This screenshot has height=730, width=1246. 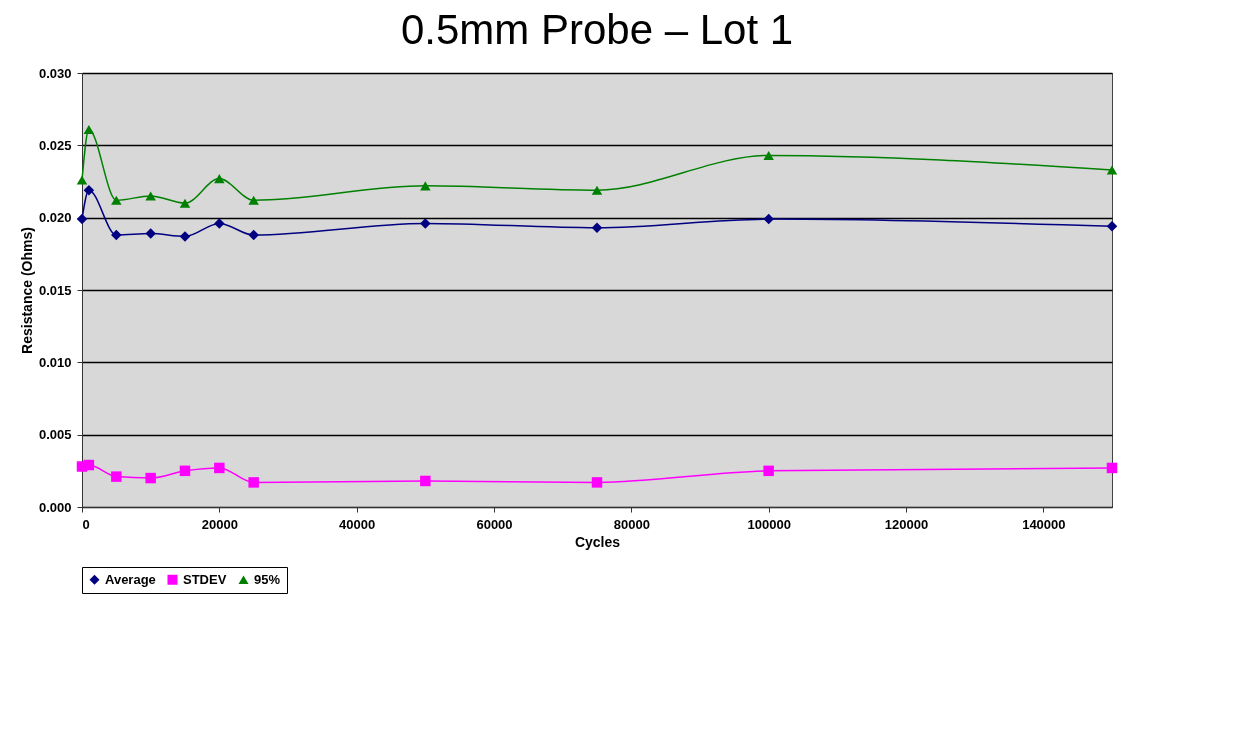 What do you see at coordinates (597, 541) in the screenshot?
I see `x-axis-title: Cycles` at bounding box center [597, 541].